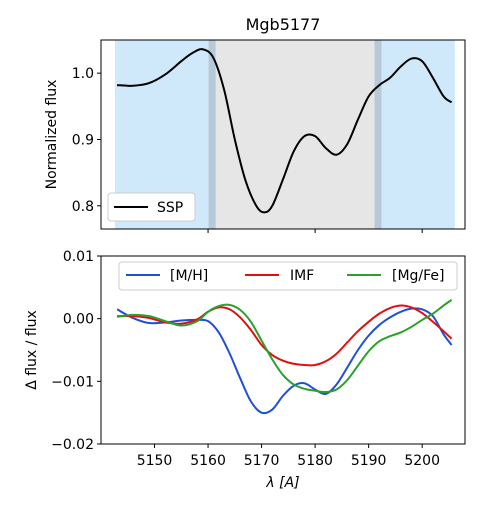 This screenshot has height=514, width=490. Describe the element at coordinates (369, 461) in the screenshot. I see `x-tick-label: 5190` at that location.